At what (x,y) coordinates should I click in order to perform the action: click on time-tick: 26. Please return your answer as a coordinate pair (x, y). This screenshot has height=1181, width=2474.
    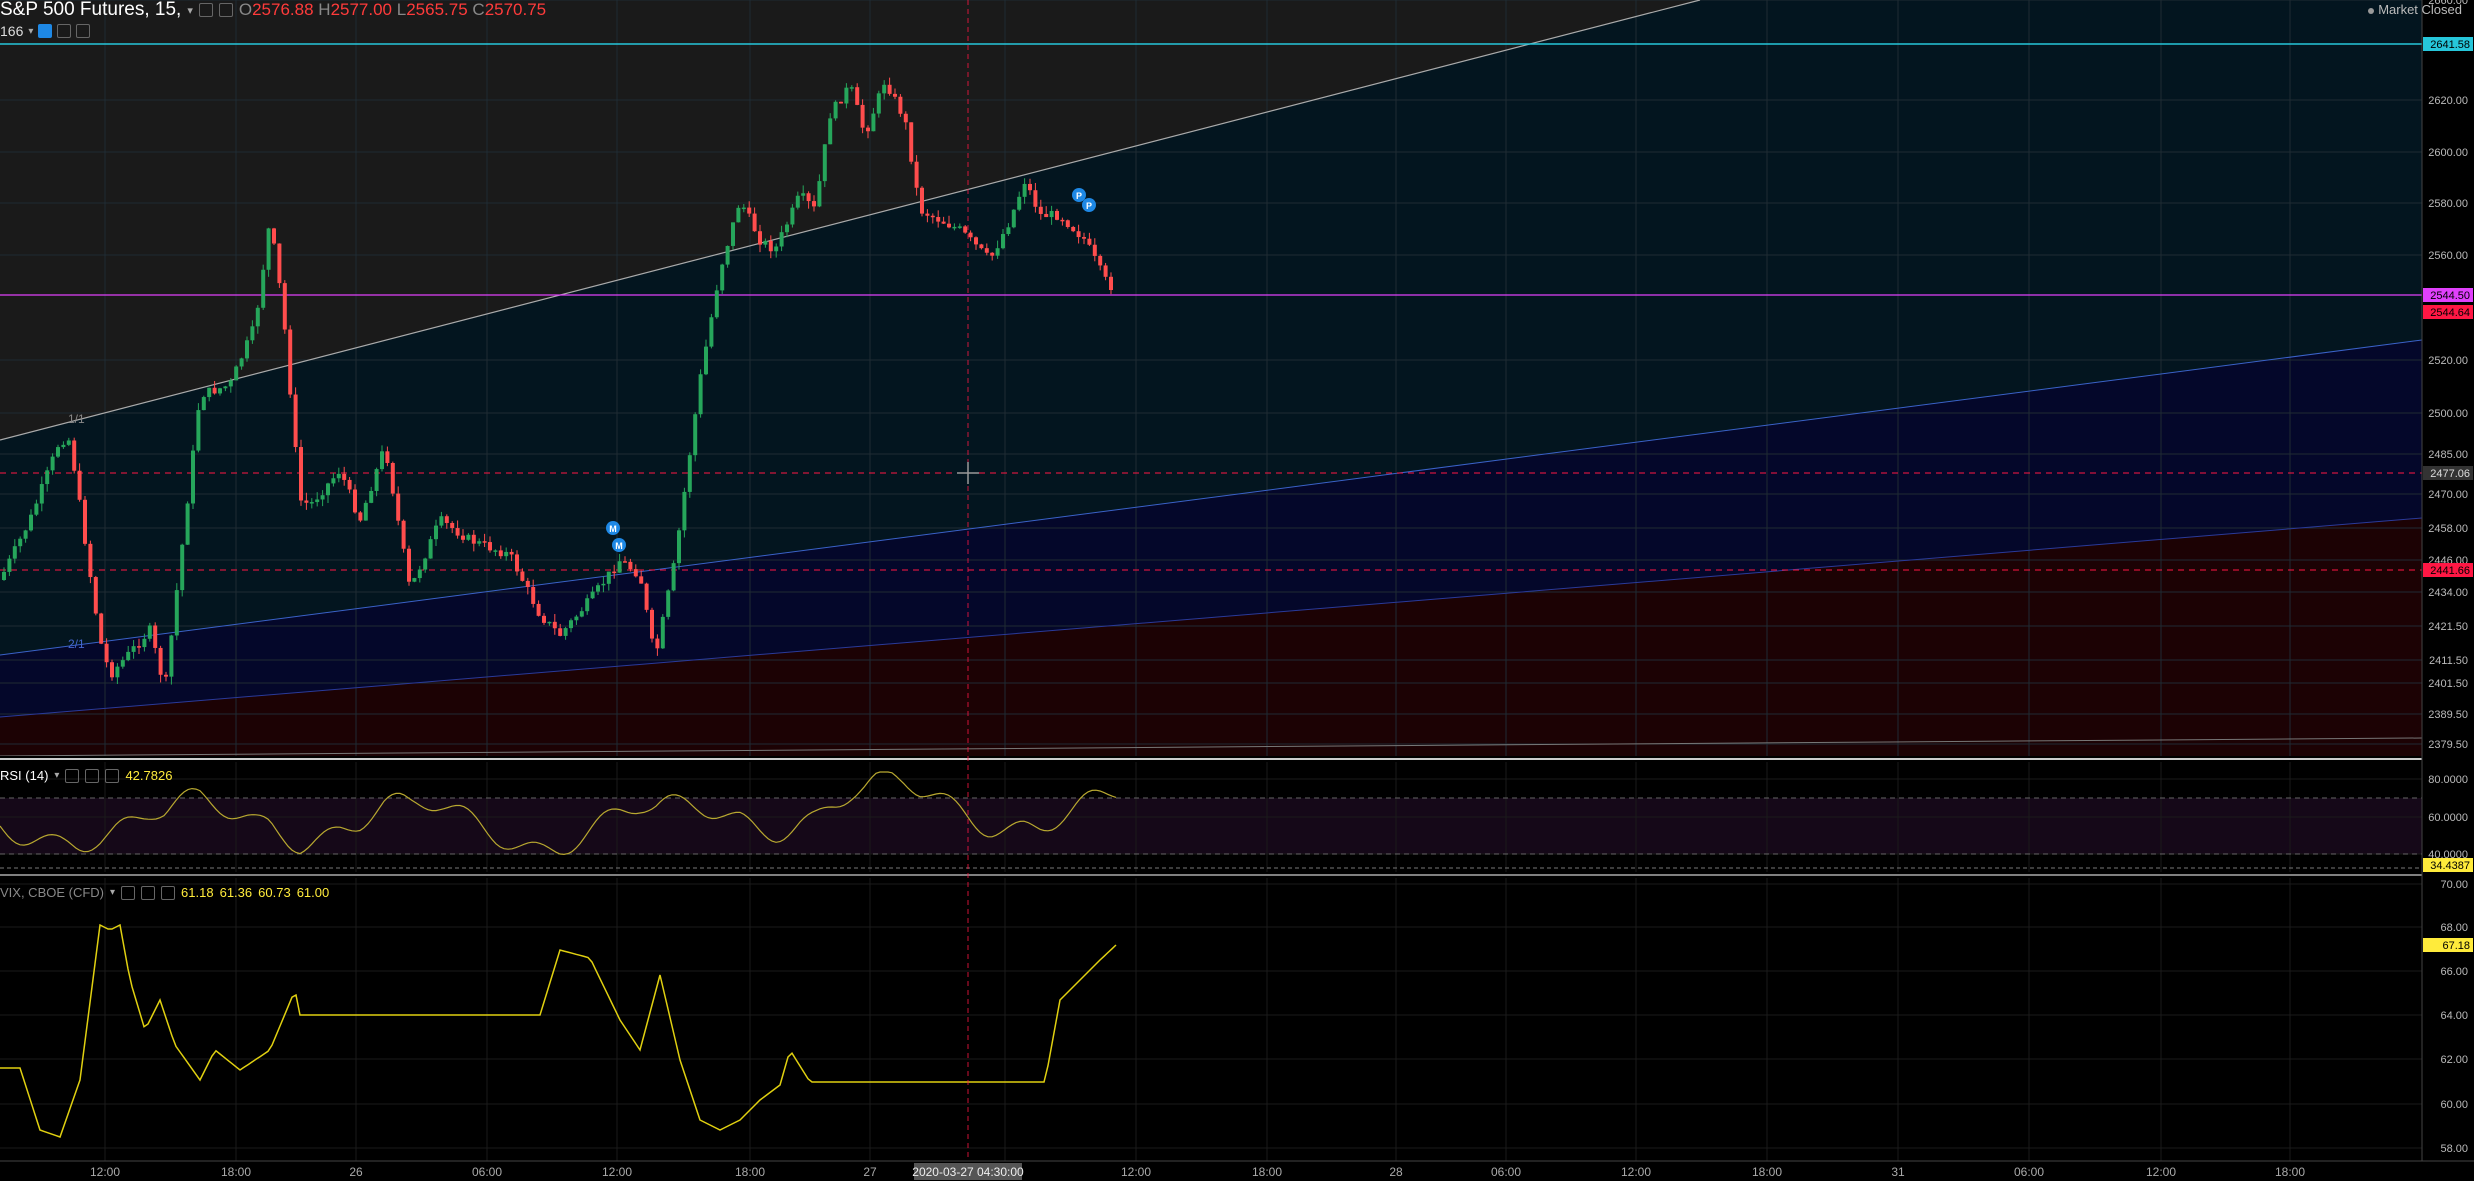
    Looking at the image, I should click on (356, 1172).